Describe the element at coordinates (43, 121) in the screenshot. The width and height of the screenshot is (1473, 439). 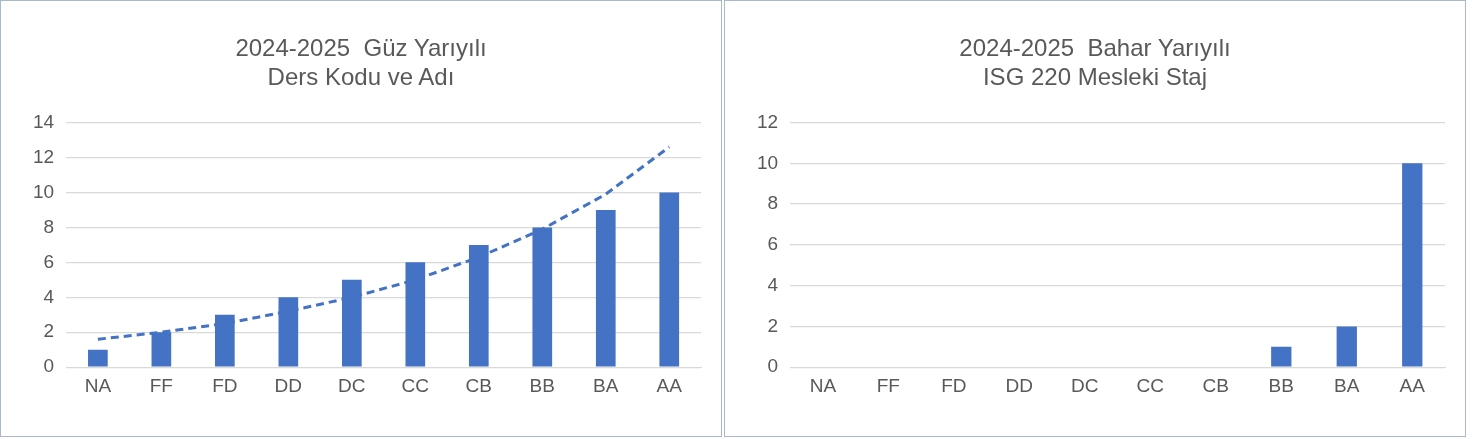
I see `y-tick-label: 14` at that location.